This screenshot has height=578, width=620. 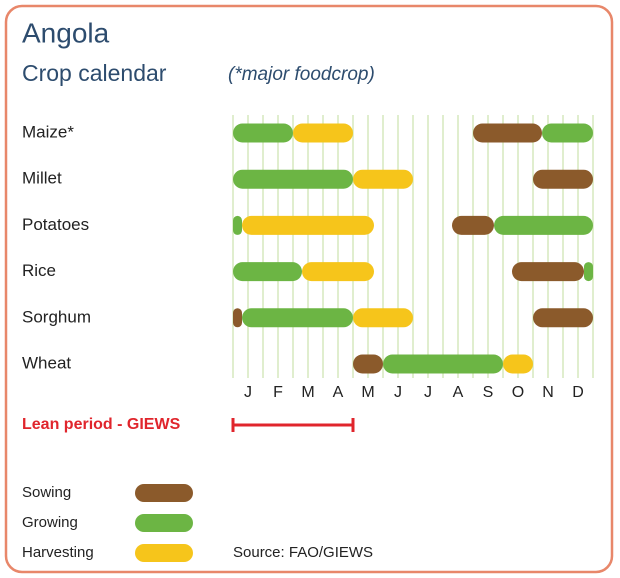 What do you see at coordinates (94, 73) in the screenshot?
I see `chart-subtitle: Crop calendar` at bounding box center [94, 73].